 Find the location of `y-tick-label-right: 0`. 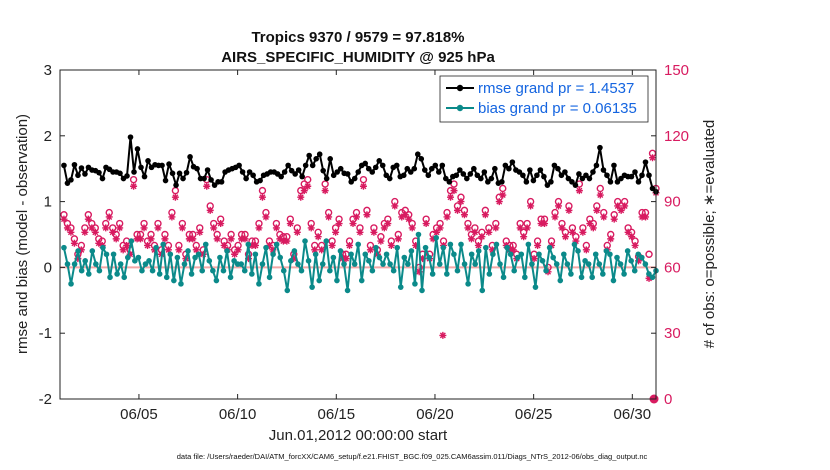

y-tick-label-right: 0 is located at coordinates (668, 399).